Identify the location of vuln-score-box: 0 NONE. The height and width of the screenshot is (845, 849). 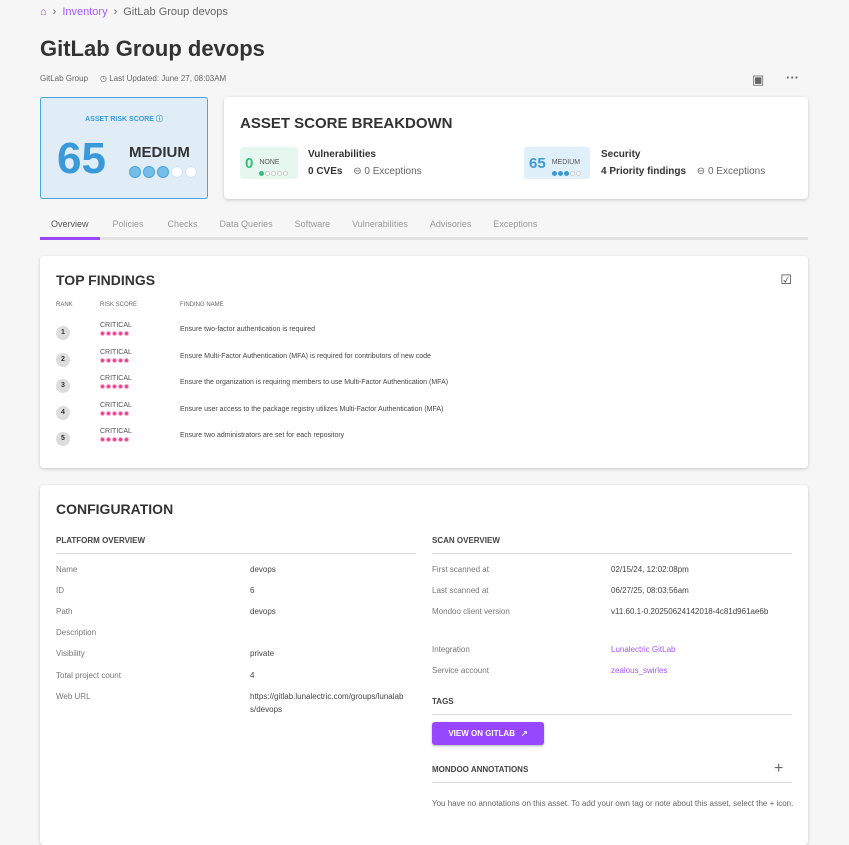
(269, 163).